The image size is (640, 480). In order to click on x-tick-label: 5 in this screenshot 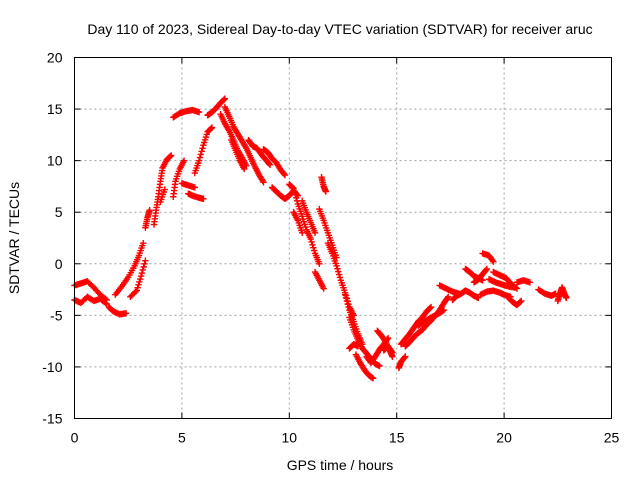, I will do `click(182, 438)`.